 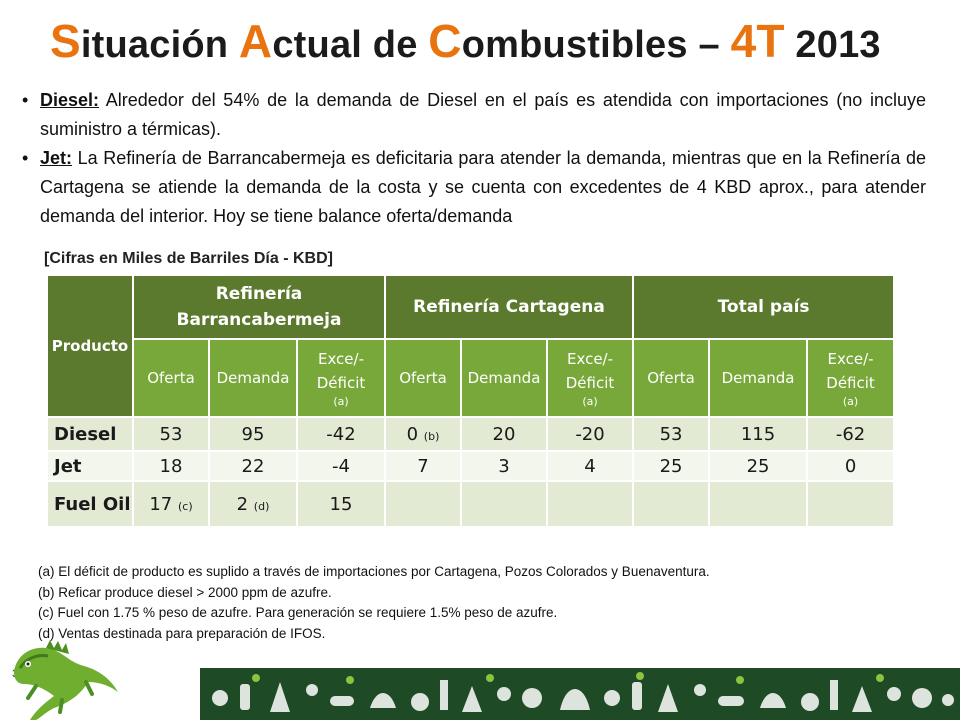 I want to click on table-cell: 17 (c), so click(x=171, y=504).